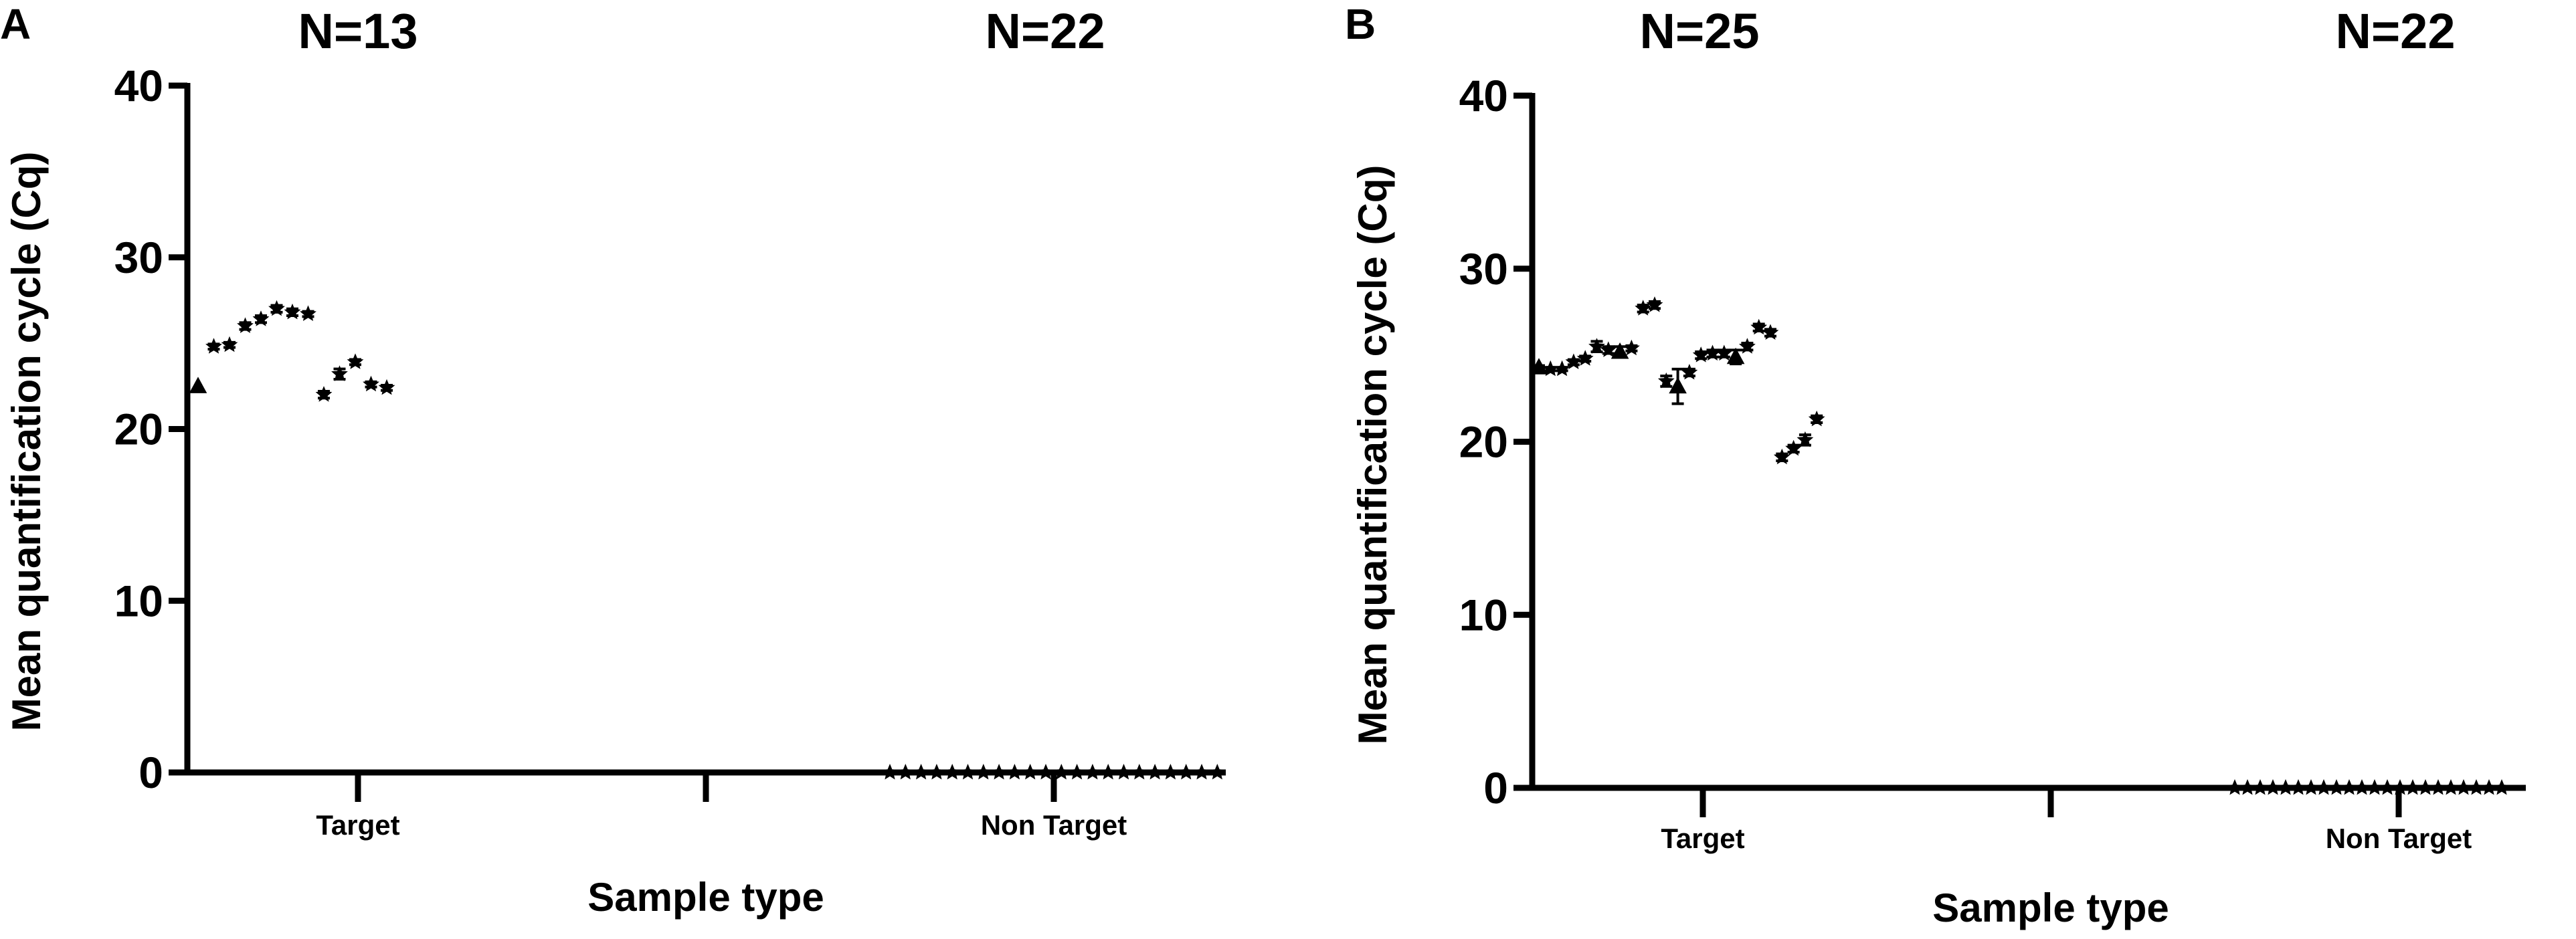  What do you see at coordinates (1054, 825) in the screenshot?
I see `category-label-a-nontarget: Non Target` at bounding box center [1054, 825].